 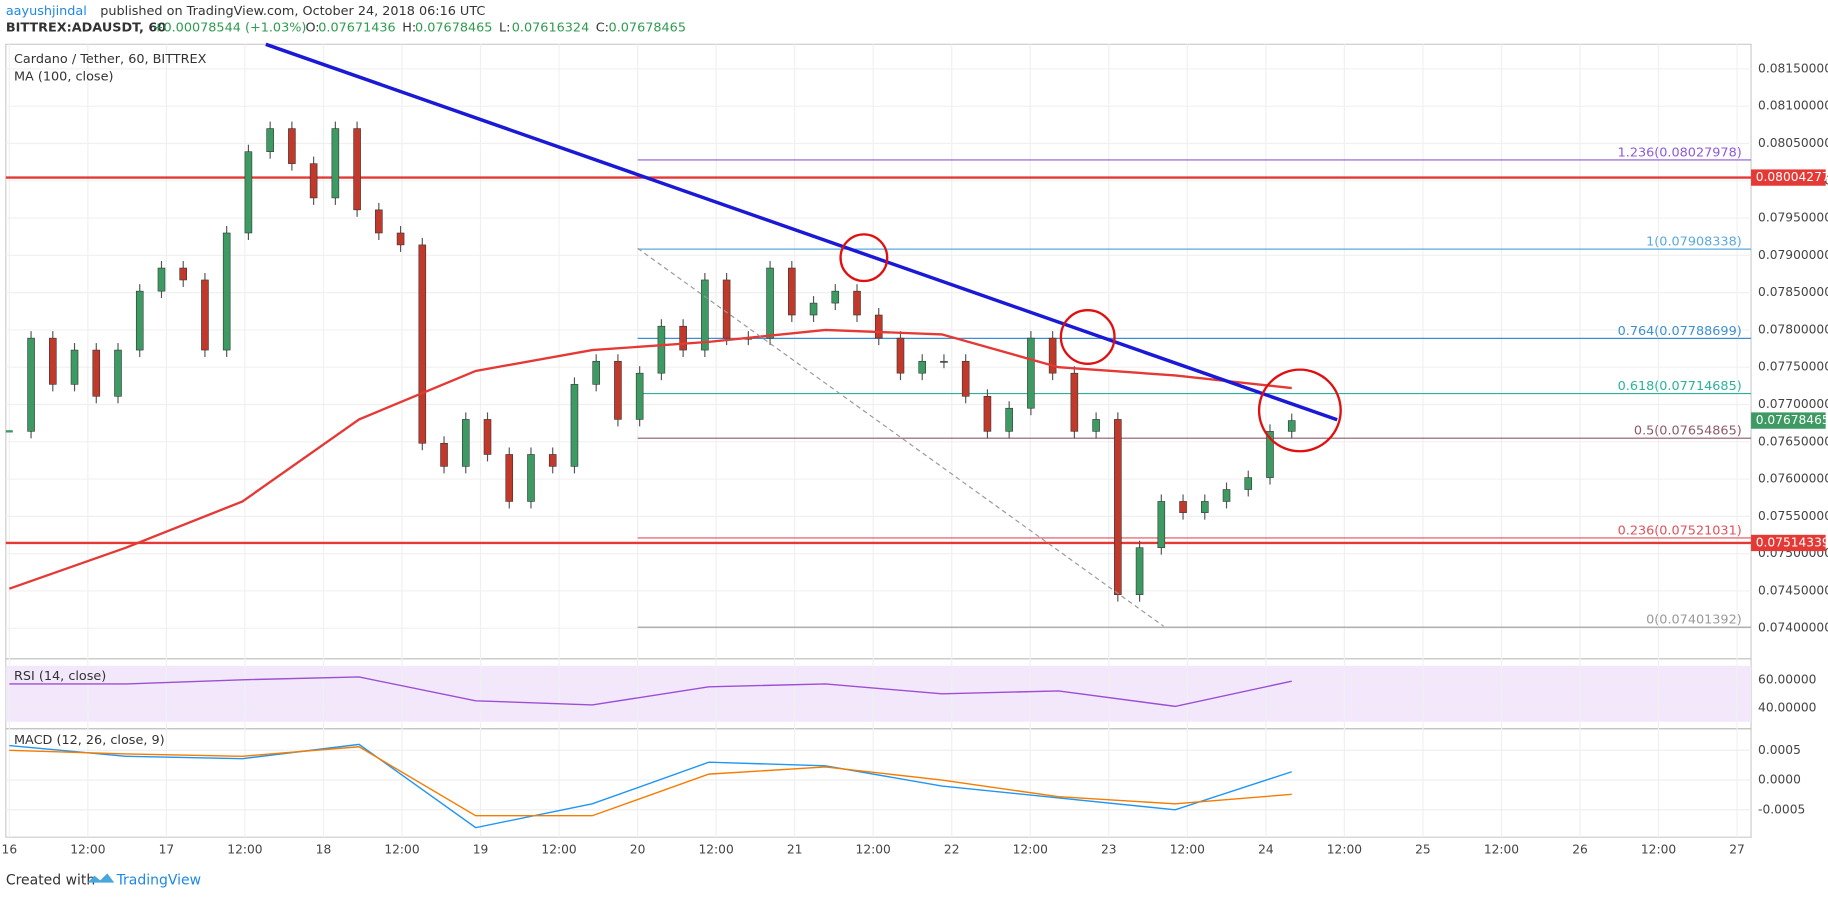 I want to click on y-tick-label: 0.07450000, so click(x=1793, y=590).